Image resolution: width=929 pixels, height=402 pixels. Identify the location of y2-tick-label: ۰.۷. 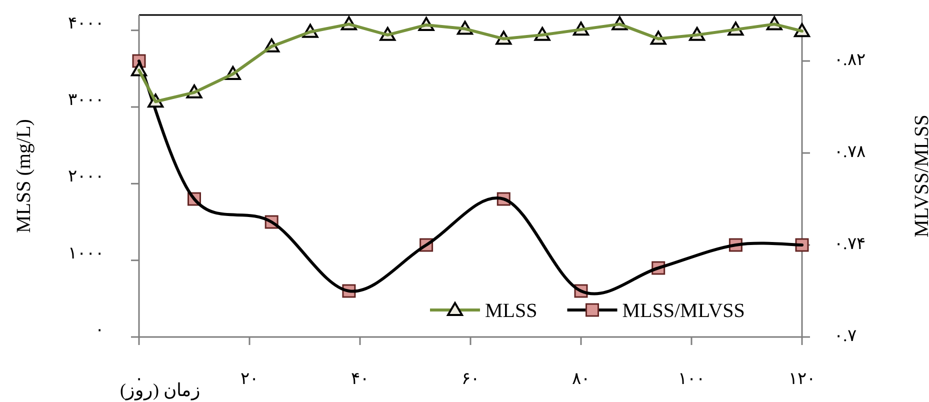
(845, 335).